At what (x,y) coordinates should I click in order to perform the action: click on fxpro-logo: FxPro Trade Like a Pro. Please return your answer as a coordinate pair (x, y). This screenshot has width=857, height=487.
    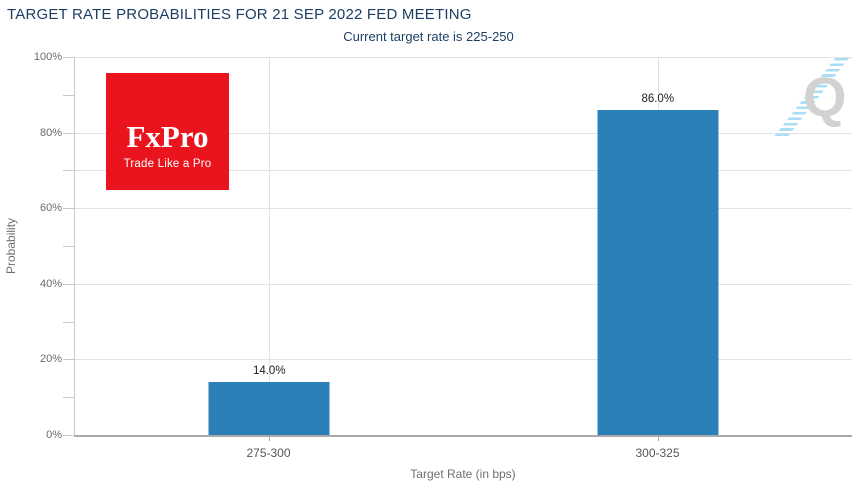
    Looking at the image, I should click on (167, 131).